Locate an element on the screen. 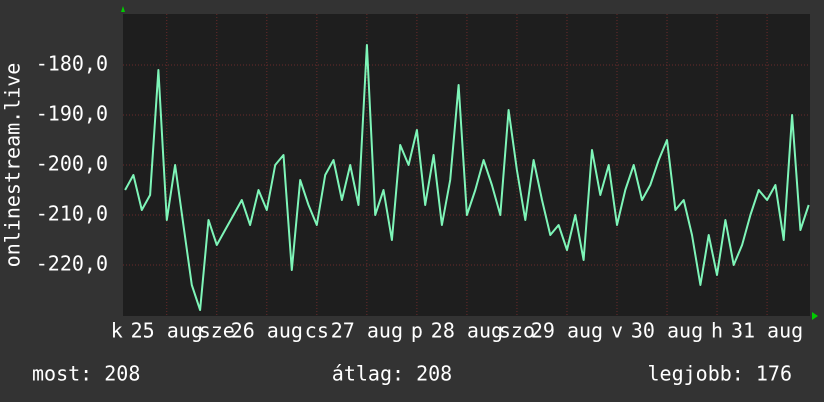  y-tick-label: -210,0 is located at coordinates (72, 214).